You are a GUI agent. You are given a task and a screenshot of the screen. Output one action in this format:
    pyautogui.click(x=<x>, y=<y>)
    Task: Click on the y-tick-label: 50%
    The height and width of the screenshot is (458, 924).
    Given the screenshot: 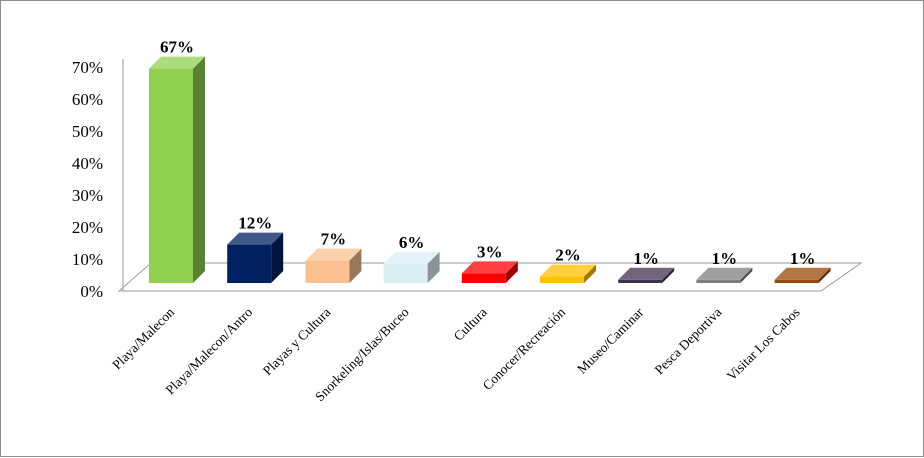 What is the action you would take?
    pyautogui.click(x=87, y=131)
    